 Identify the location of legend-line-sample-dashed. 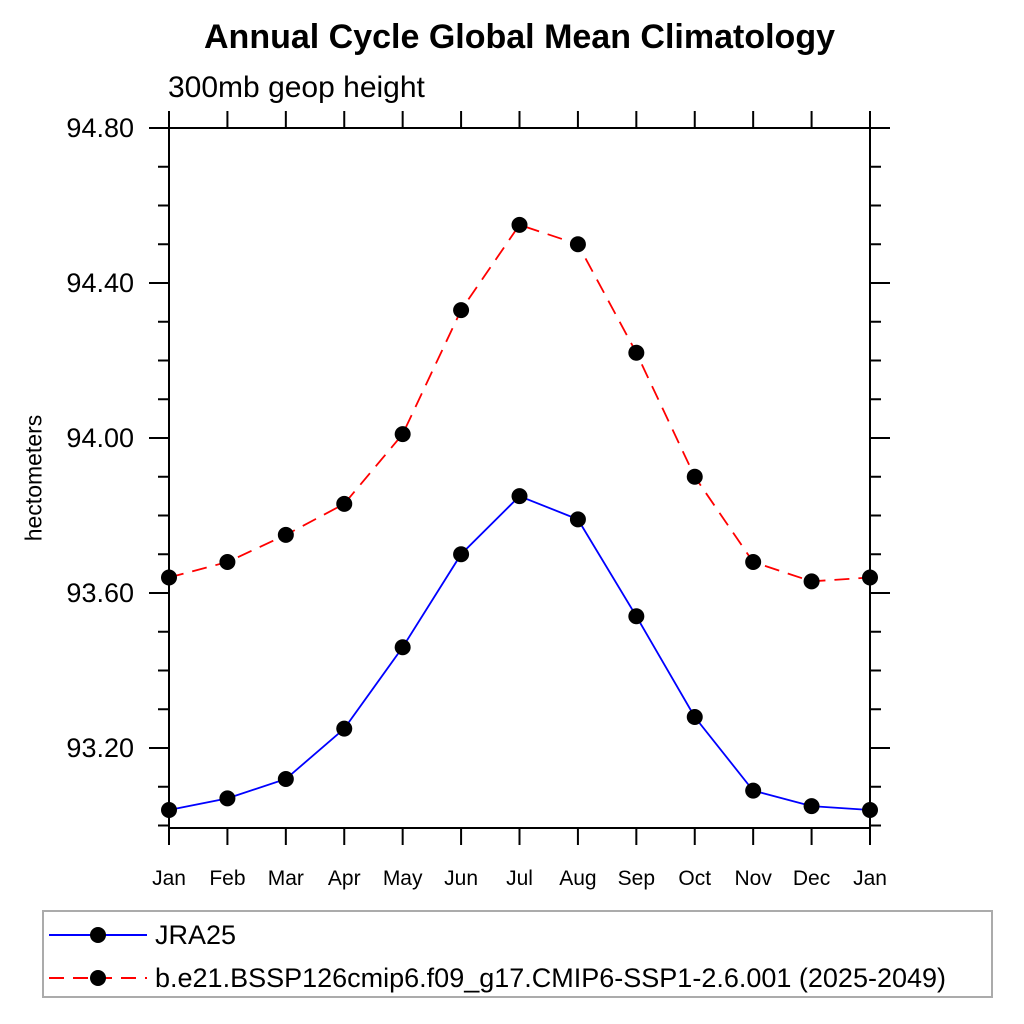
(98, 978).